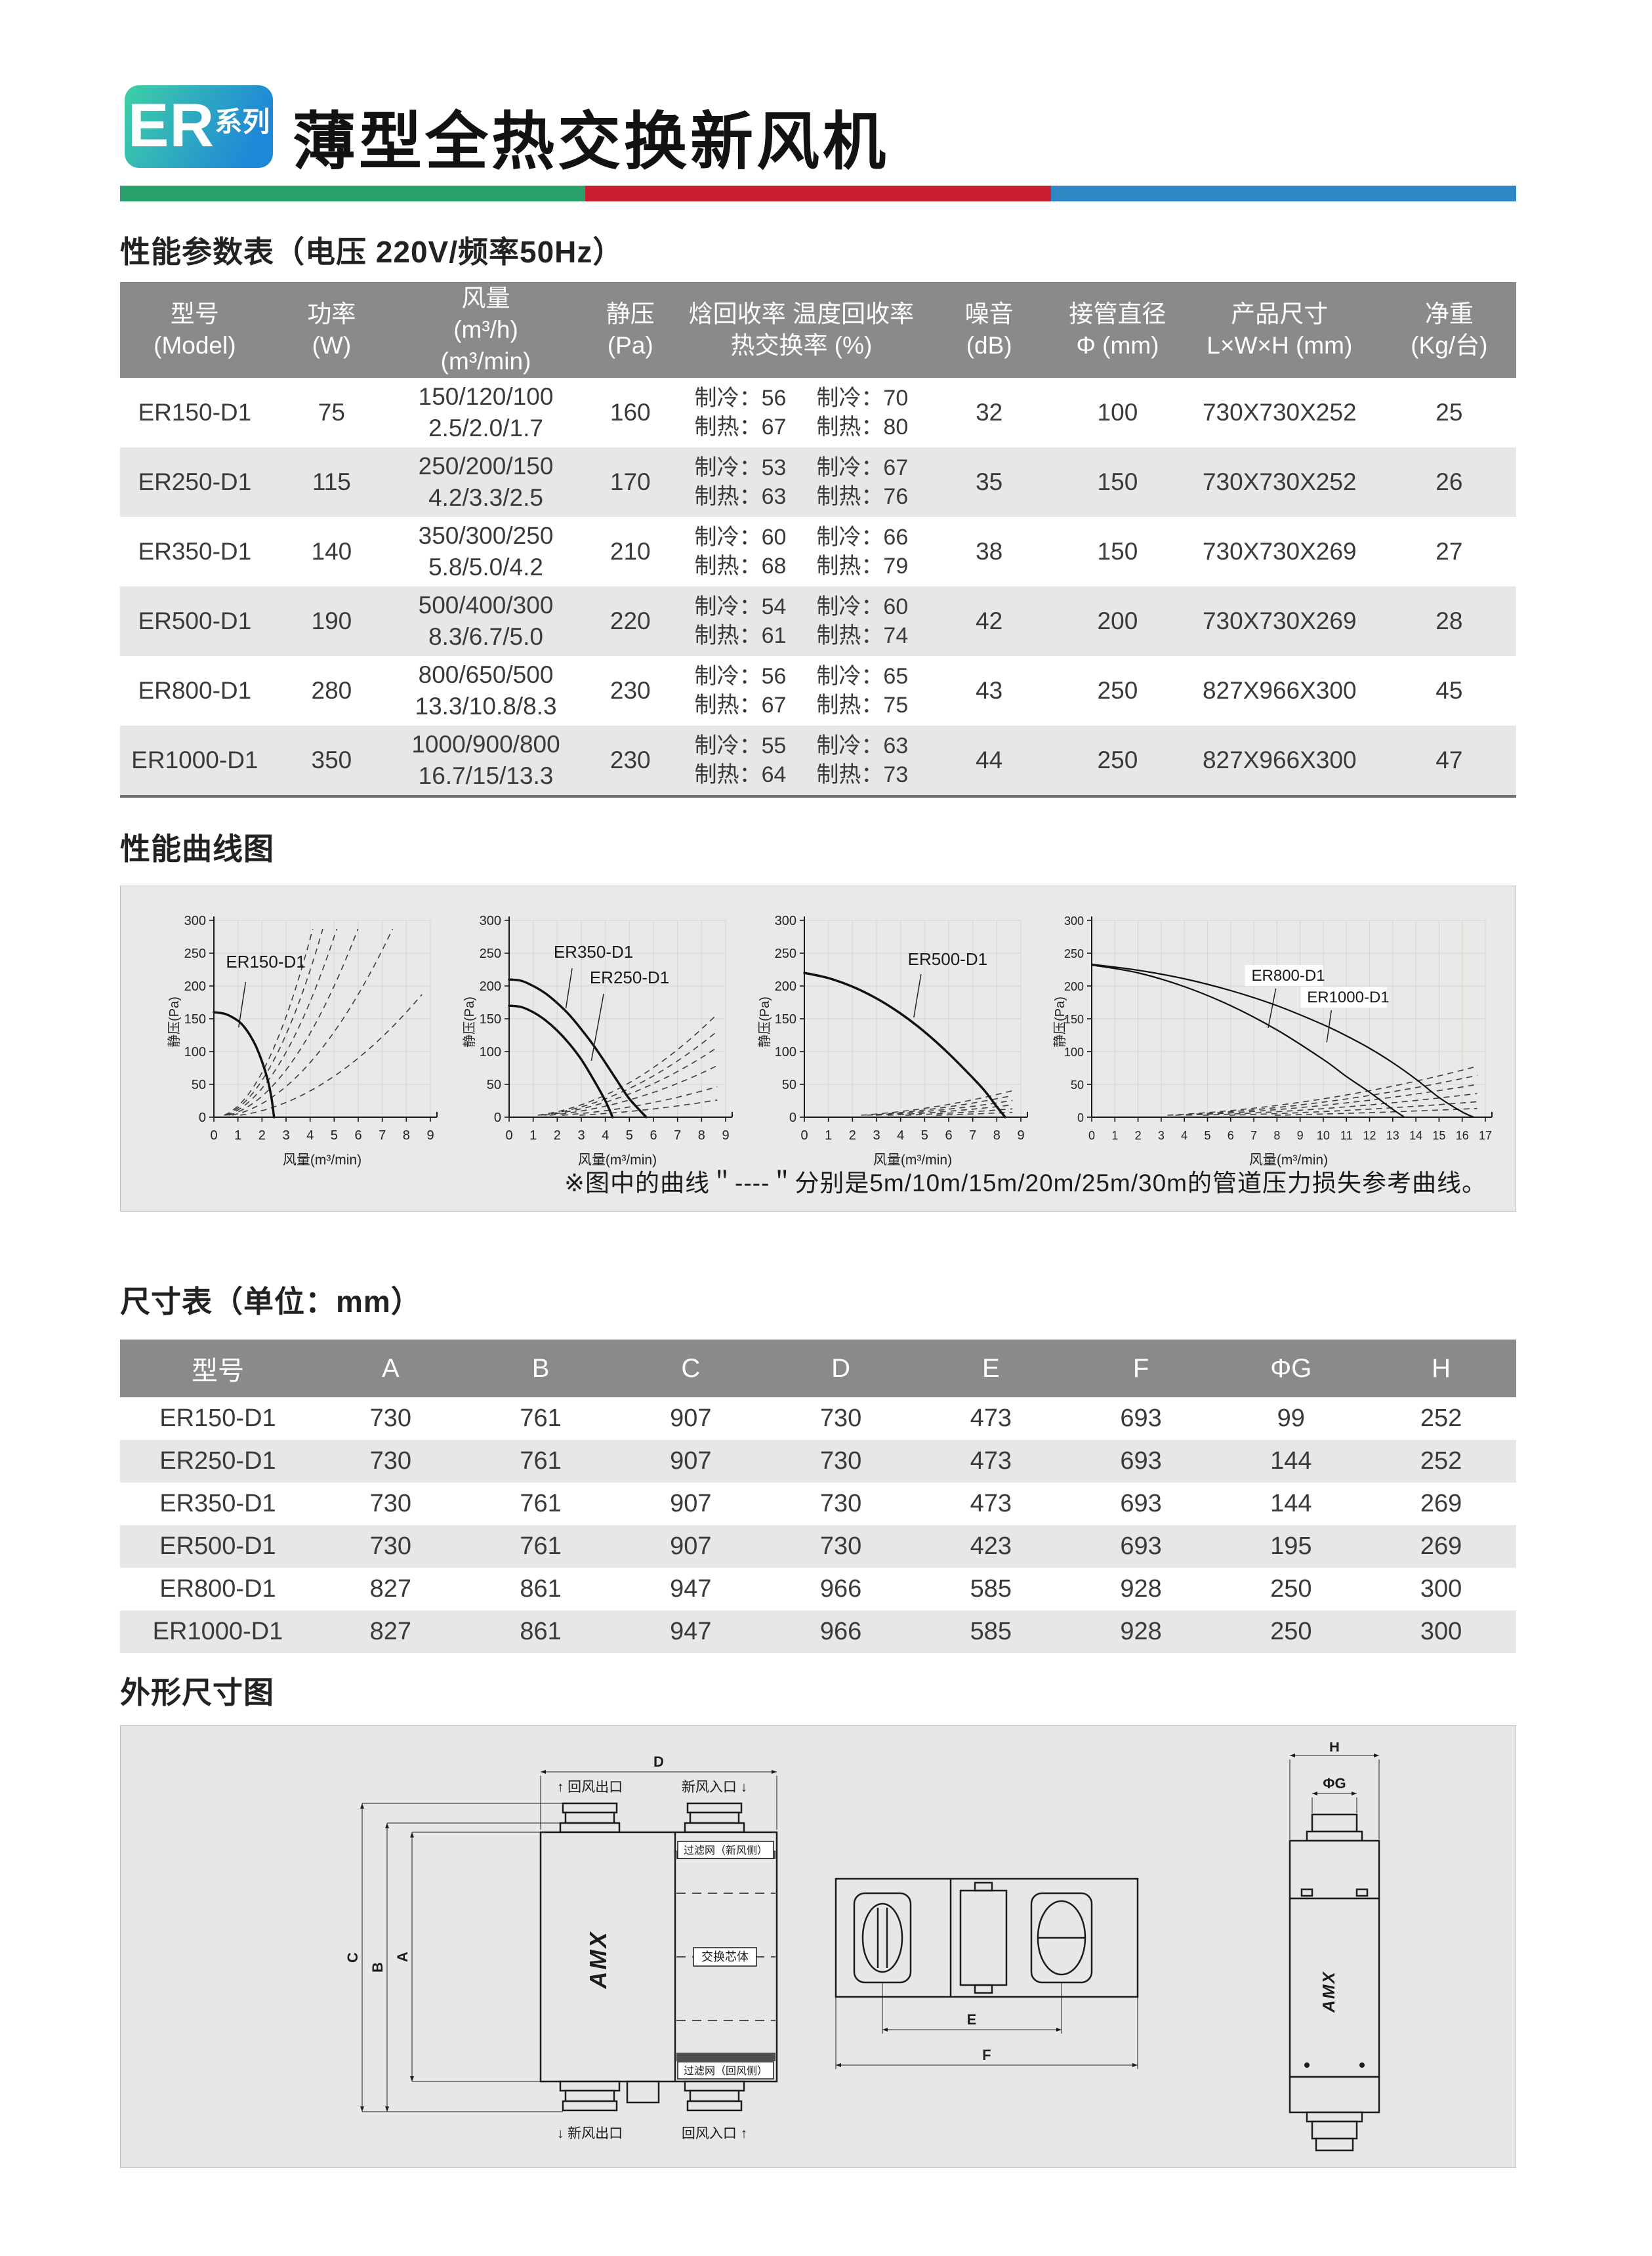 The image size is (1652, 2256). I want to click on dim-header-row: 型号 A B C D E F ΦG H, so click(818, 1368).